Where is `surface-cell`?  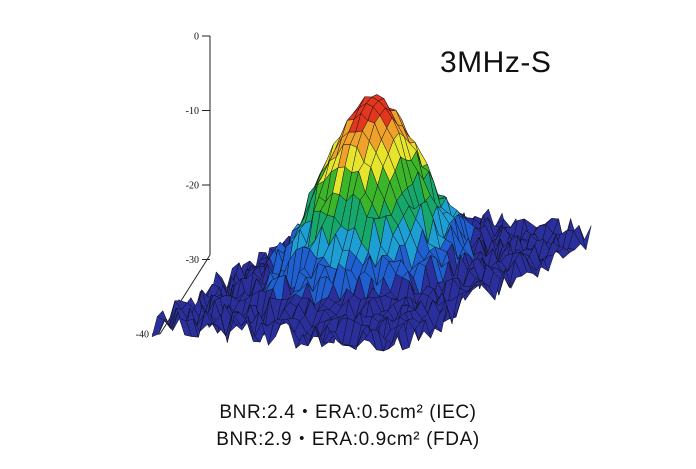
surface-cell is located at coordinates (158, 327).